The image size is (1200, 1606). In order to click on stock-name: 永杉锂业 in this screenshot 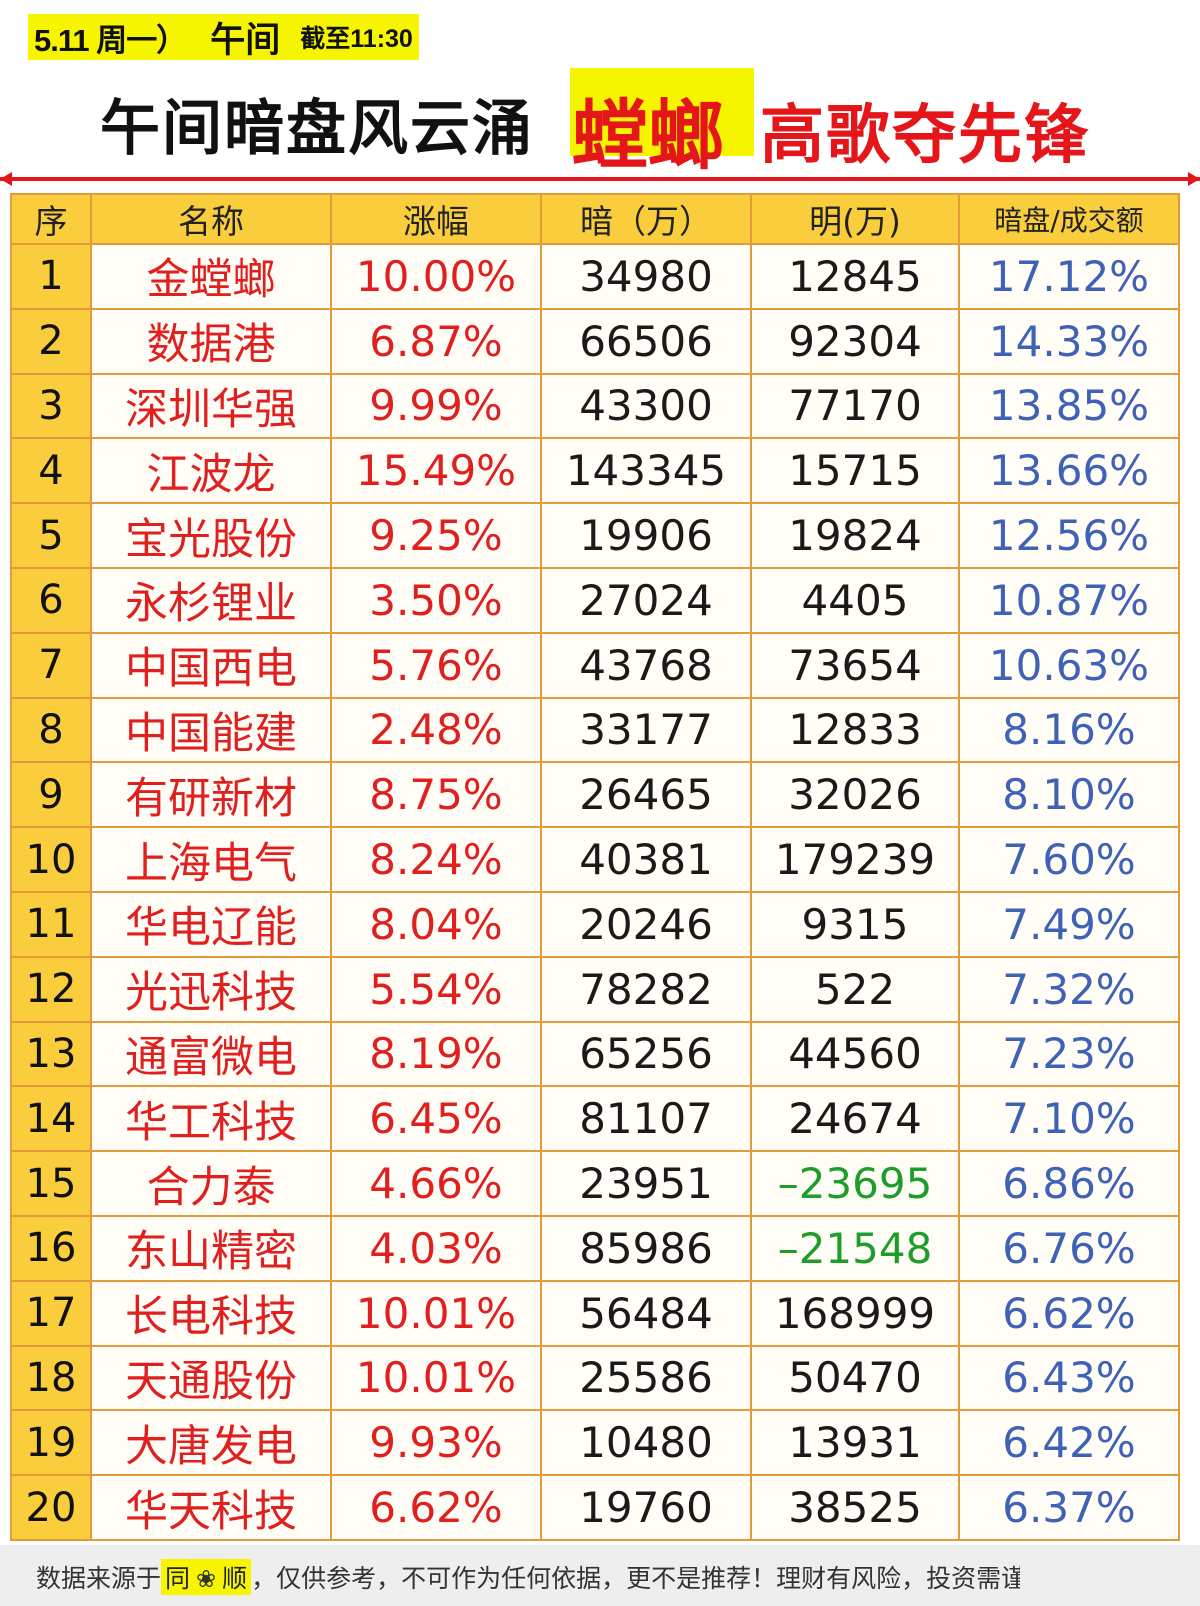, I will do `click(211, 600)`.